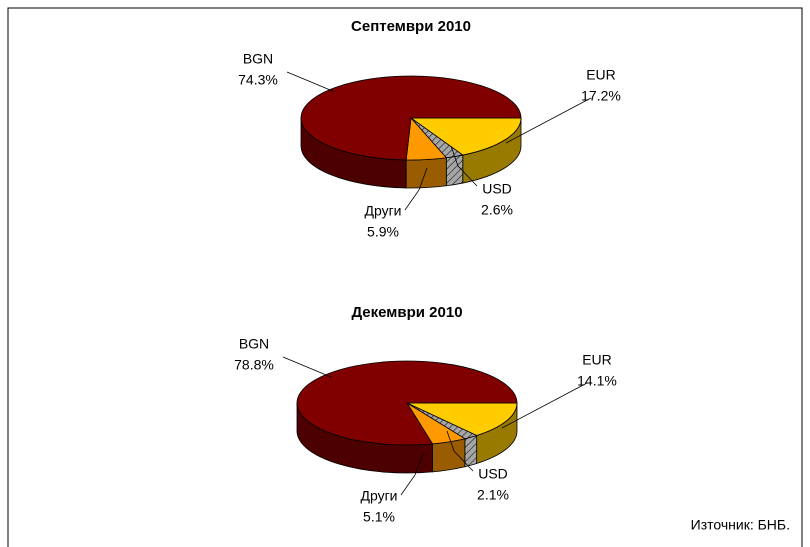  What do you see at coordinates (379, 517) in the screenshot?
I see `slice-value-label: 5.1%` at bounding box center [379, 517].